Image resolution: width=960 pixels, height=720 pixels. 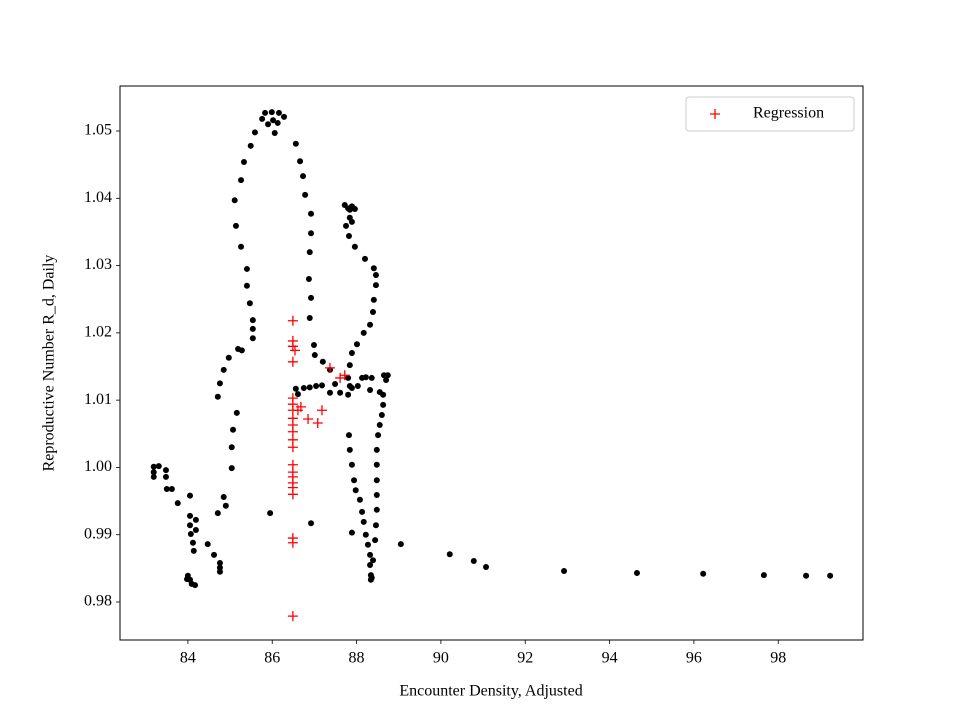 What do you see at coordinates (98, 130) in the screenshot?
I see `y-tick-label: 1.05` at bounding box center [98, 130].